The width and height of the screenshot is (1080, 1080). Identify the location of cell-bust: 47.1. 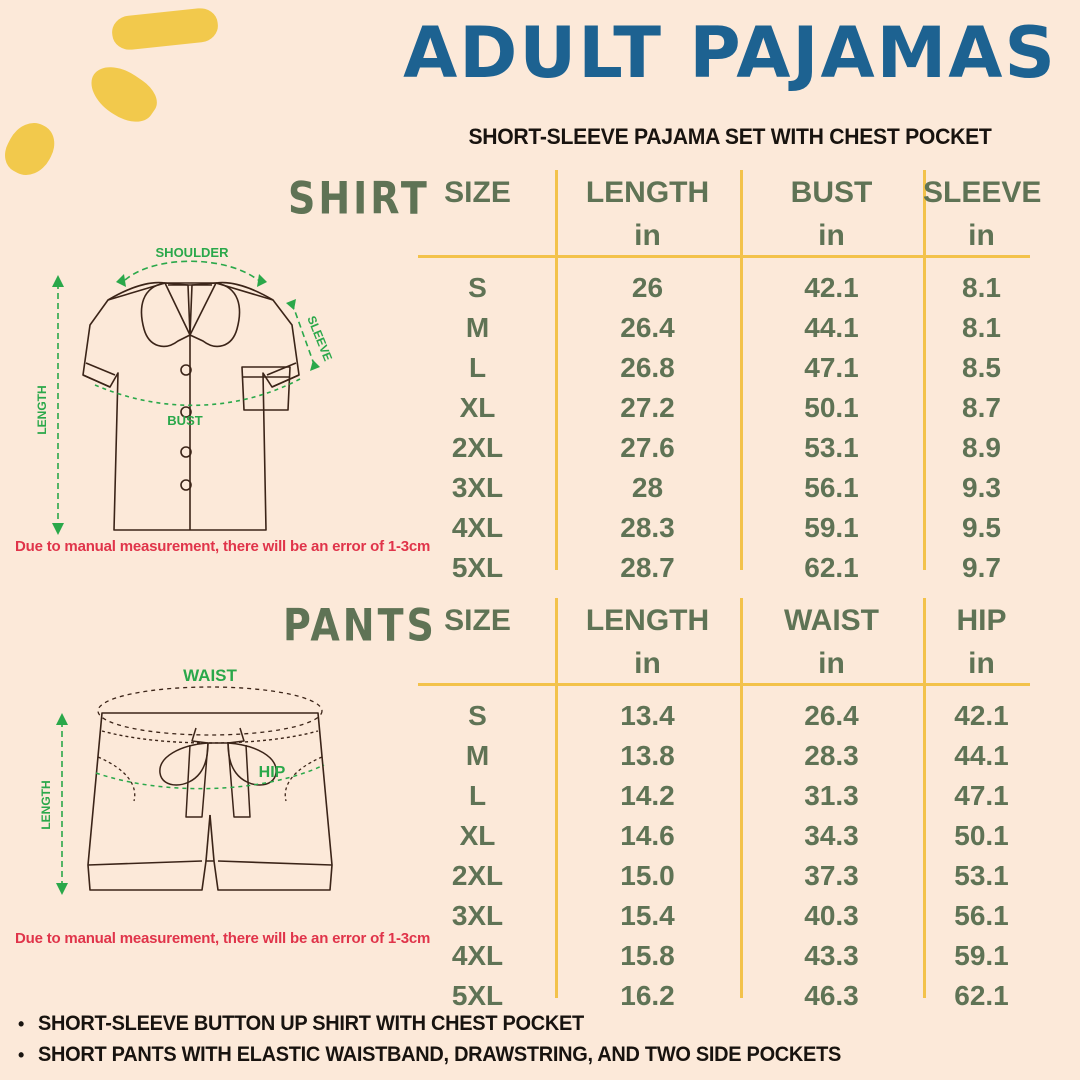
(831, 367).